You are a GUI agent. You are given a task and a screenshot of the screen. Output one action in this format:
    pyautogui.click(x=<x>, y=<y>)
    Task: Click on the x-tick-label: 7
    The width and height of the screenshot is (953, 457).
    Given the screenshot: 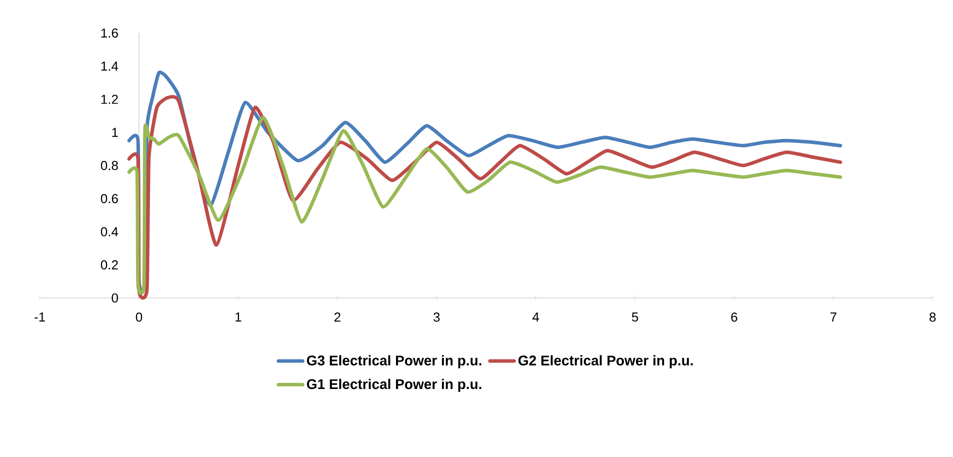 What is the action you would take?
    pyautogui.click(x=833, y=317)
    